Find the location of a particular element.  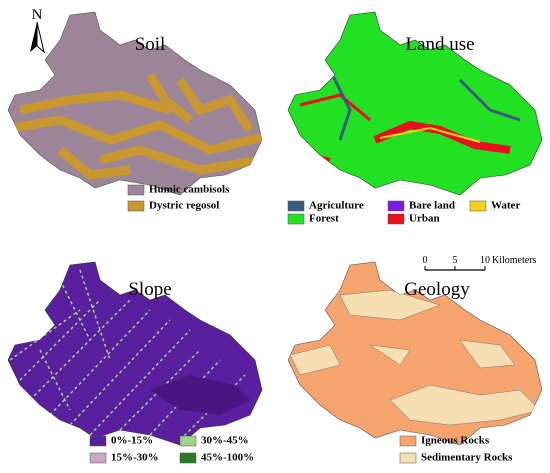

scale-label: 10 is located at coordinates (485, 260).